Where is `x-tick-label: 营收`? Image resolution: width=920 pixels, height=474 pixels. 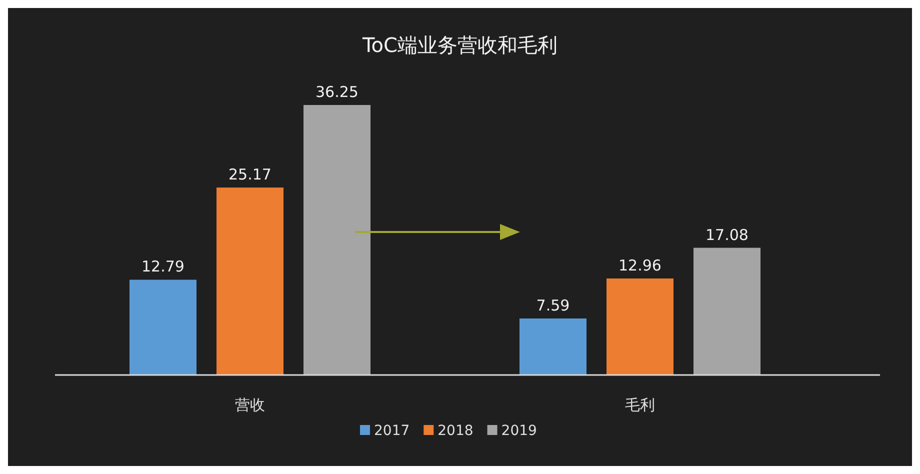
x-tick-label: 营收 is located at coordinates (250, 405).